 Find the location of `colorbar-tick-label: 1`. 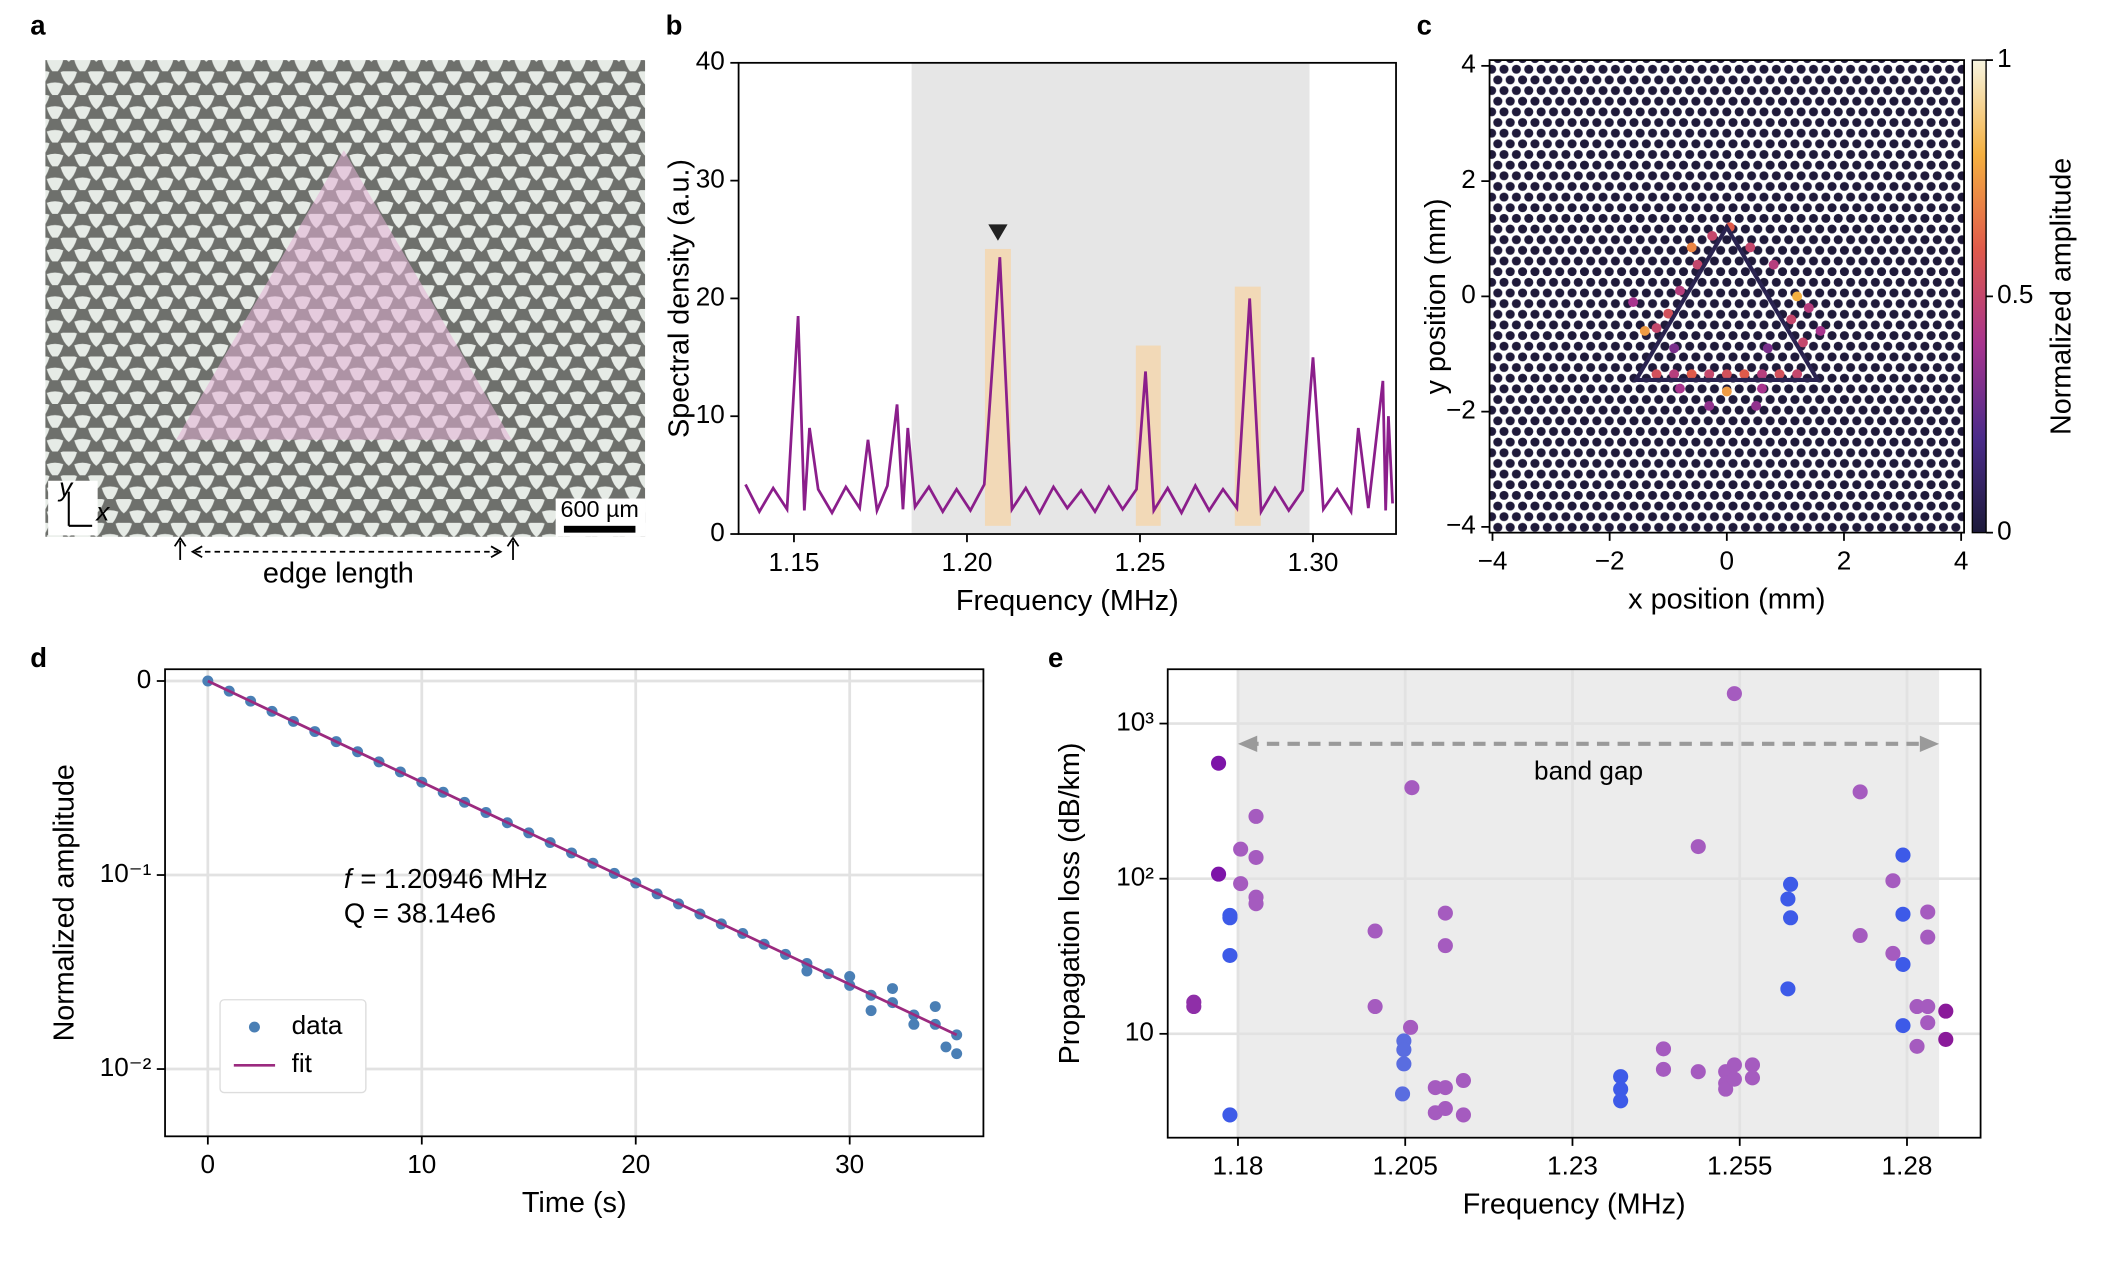

colorbar-tick-label: 1 is located at coordinates (2004, 58).